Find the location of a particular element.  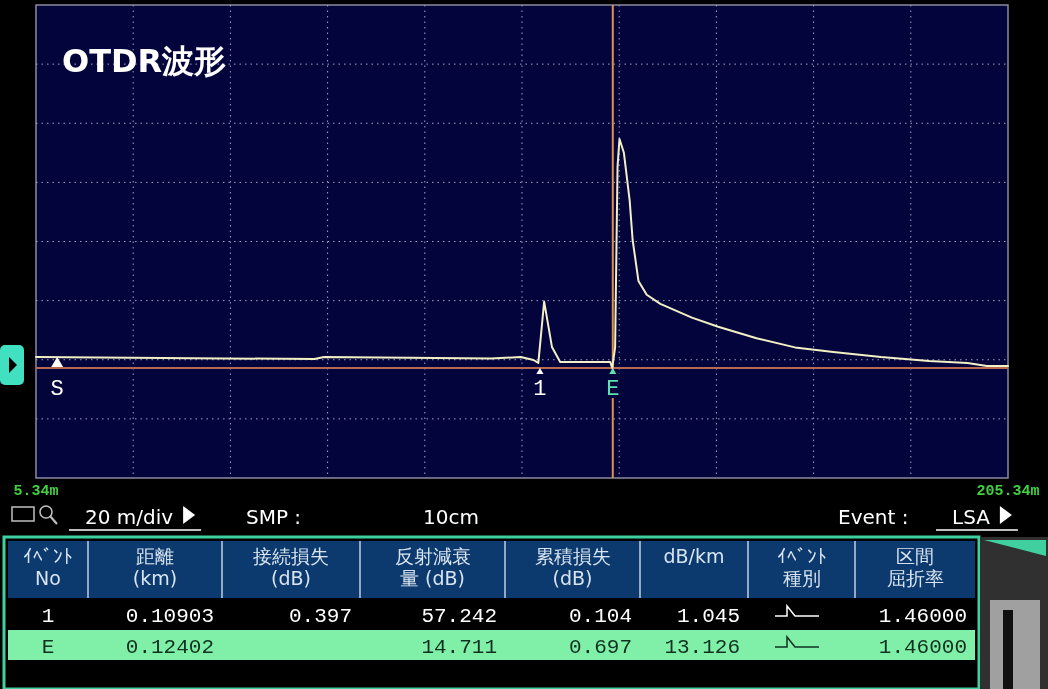

text: E is located at coordinates (48, 647).